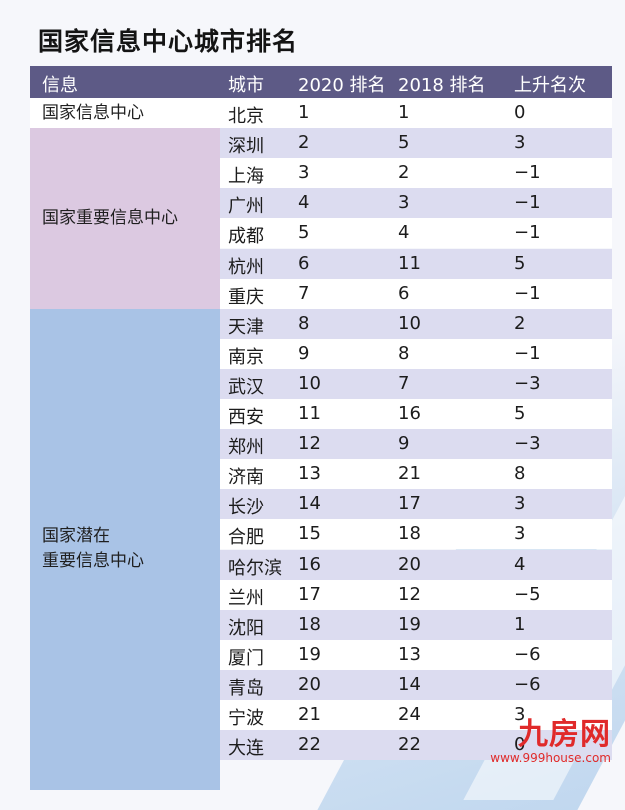 This screenshot has height=810, width=625. What do you see at coordinates (442, 85) in the screenshot?
I see `header-rank-2018: 2018 排名` at bounding box center [442, 85].